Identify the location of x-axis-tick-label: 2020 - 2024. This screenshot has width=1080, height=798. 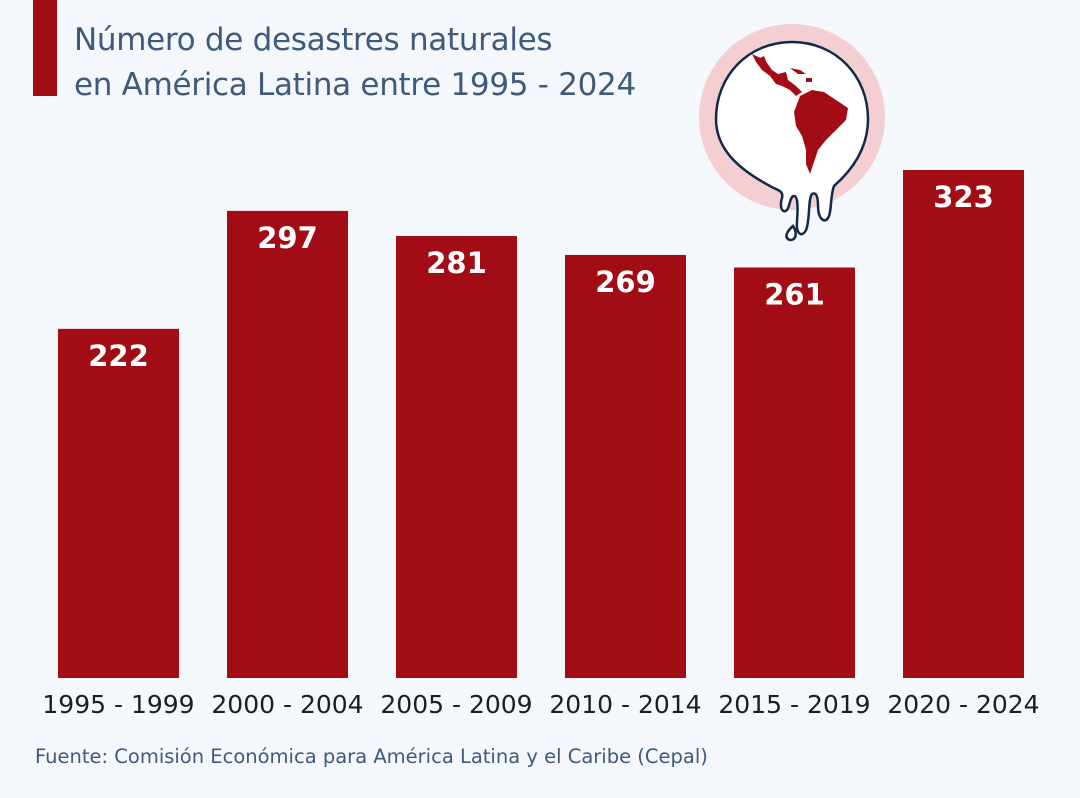
(963, 704).